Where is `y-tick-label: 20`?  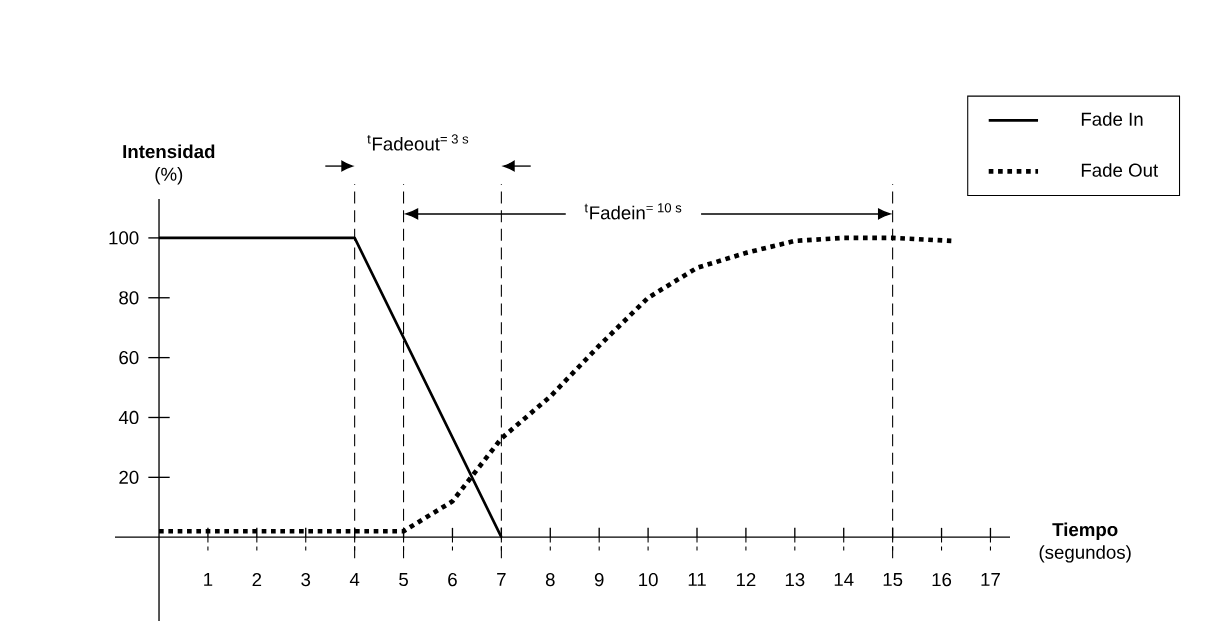
y-tick-label: 20 is located at coordinates (129, 477).